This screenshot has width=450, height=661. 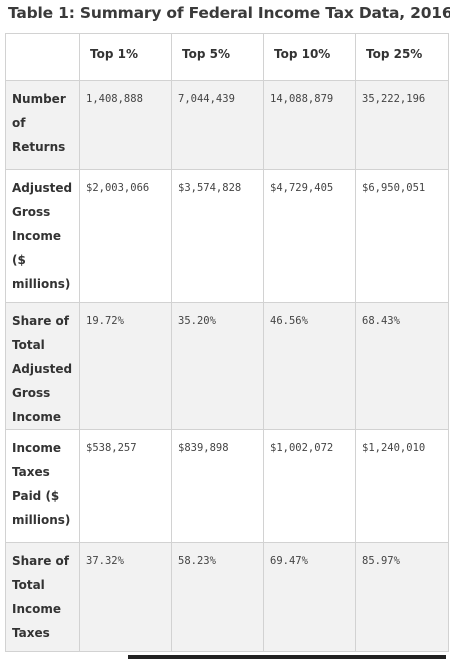 I want to click on table-cell: 85.97%, so click(x=402, y=597).